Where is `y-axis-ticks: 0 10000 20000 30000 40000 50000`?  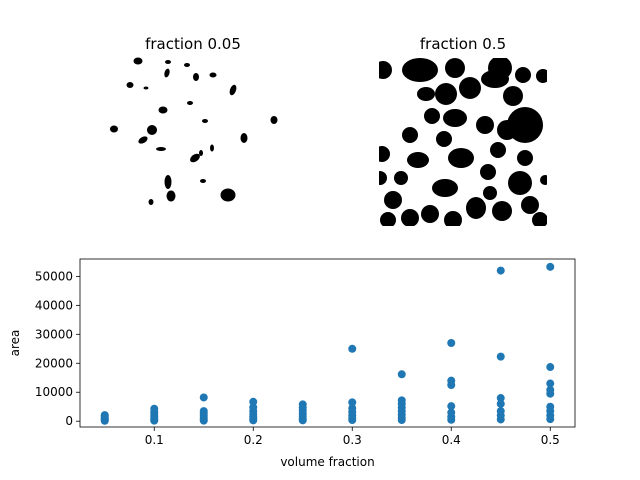 y-axis-ticks: 0 10000 20000 30000 40000 50000 is located at coordinates (57, 348).